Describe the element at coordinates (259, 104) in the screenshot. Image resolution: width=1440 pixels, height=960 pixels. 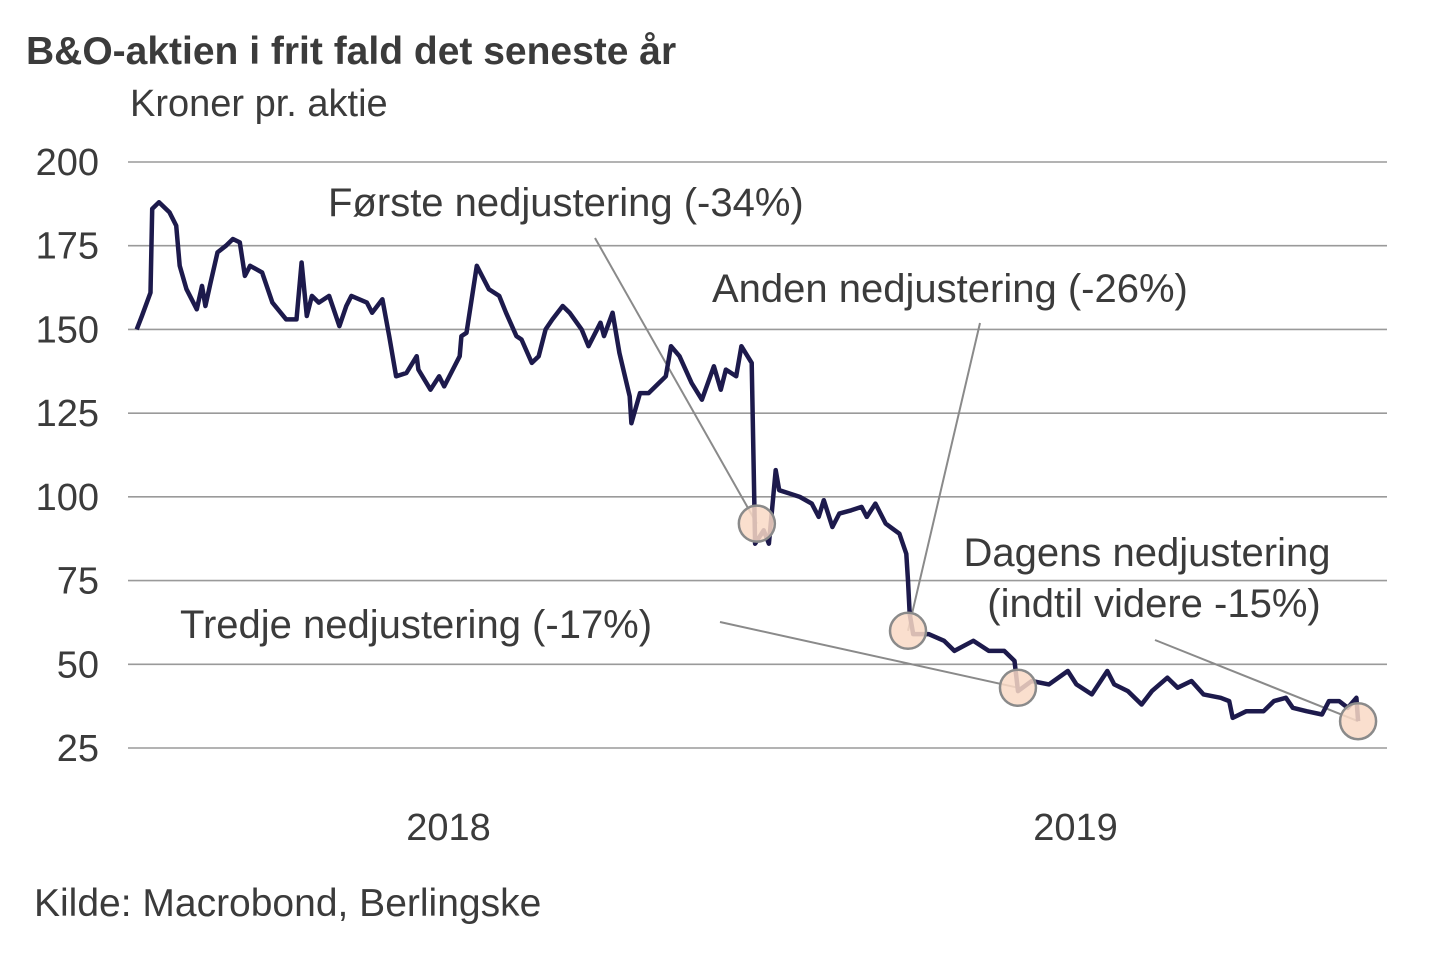
I see `y-axis-label: Kroner pr. aktie` at that location.